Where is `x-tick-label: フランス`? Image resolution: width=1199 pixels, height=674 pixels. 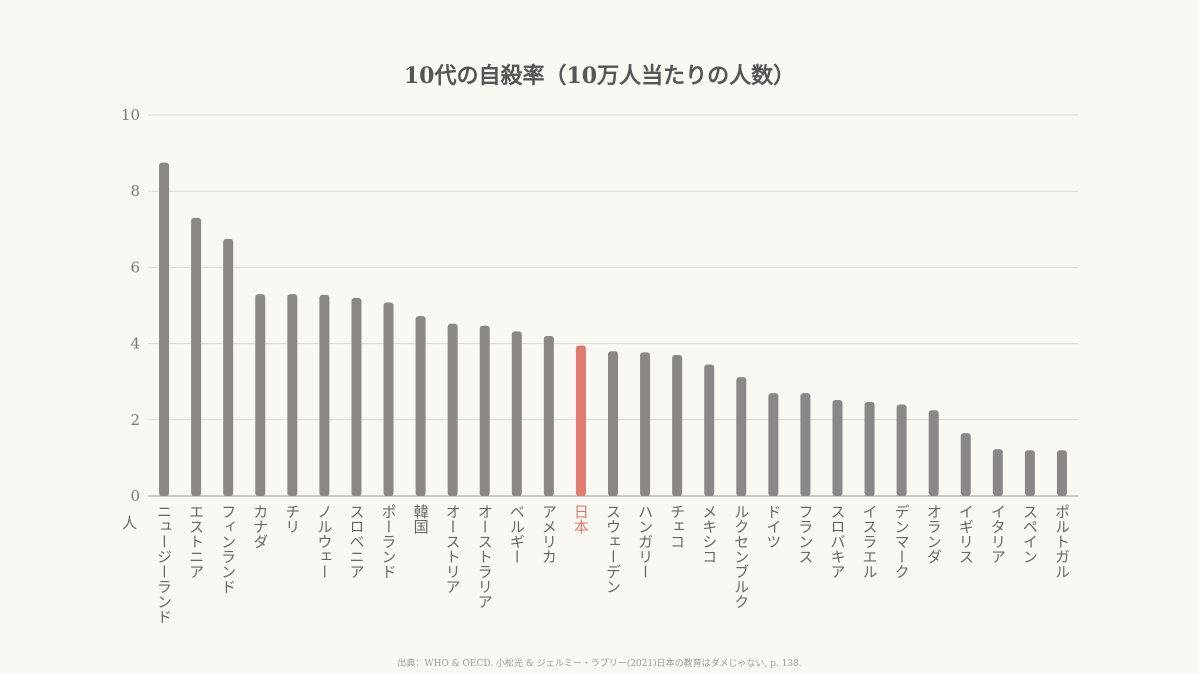
x-tick-label: フランス is located at coordinates (805, 534).